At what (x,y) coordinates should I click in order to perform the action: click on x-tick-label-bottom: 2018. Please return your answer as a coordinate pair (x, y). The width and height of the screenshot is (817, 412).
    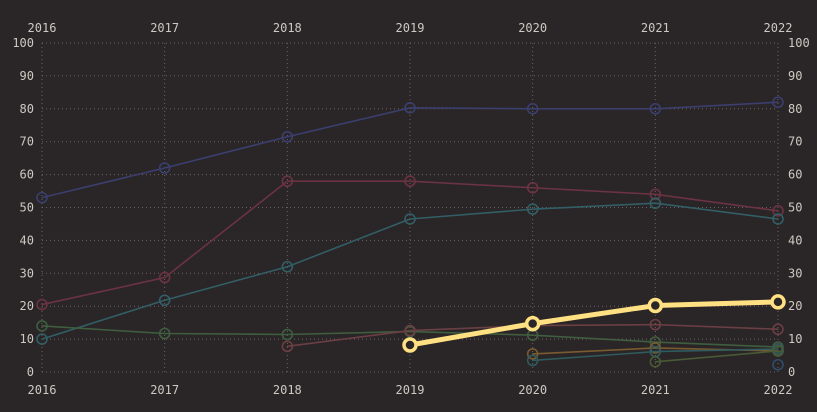
    Looking at the image, I should click on (287, 390).